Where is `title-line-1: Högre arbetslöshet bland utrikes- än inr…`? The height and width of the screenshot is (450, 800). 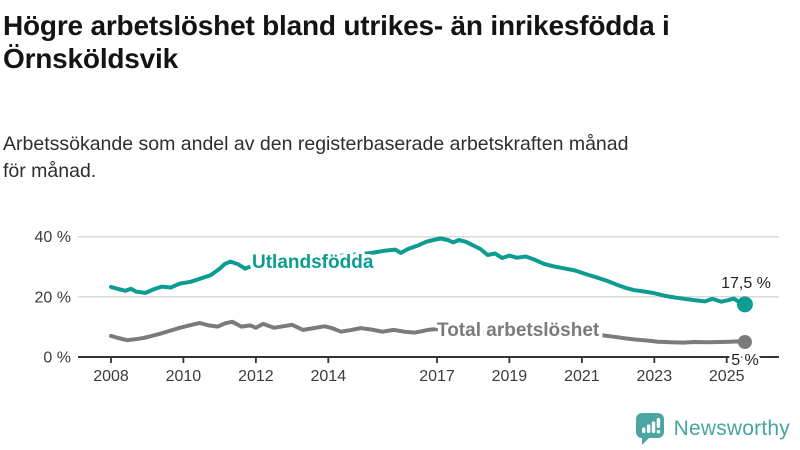
title-line-1: Högre arbetslöshet bland utrikes- än inr… is located at coordinates (336, 25).